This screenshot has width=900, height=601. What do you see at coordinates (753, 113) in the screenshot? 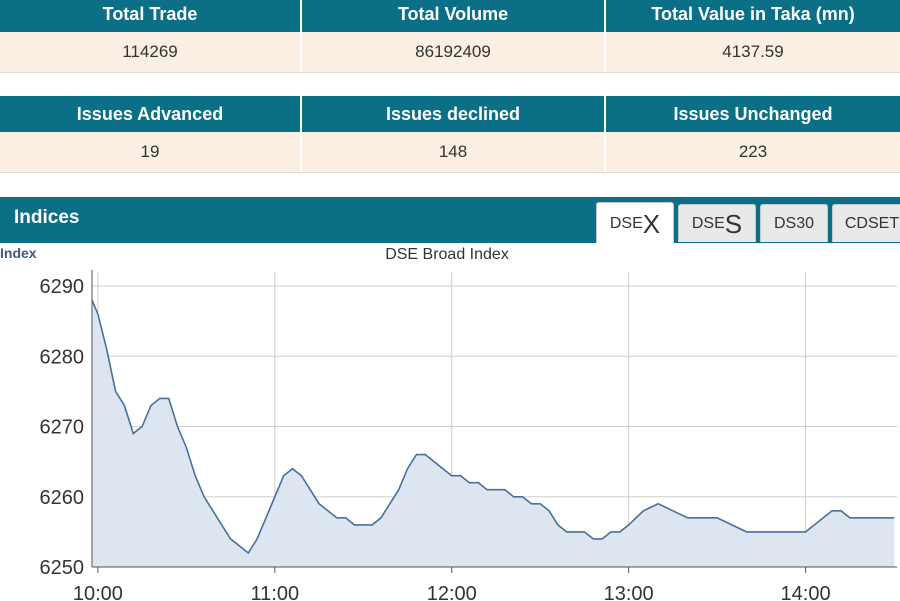
I see `issues-unchanged-header: Issues Unchanged` at bounding box center [753, 113].